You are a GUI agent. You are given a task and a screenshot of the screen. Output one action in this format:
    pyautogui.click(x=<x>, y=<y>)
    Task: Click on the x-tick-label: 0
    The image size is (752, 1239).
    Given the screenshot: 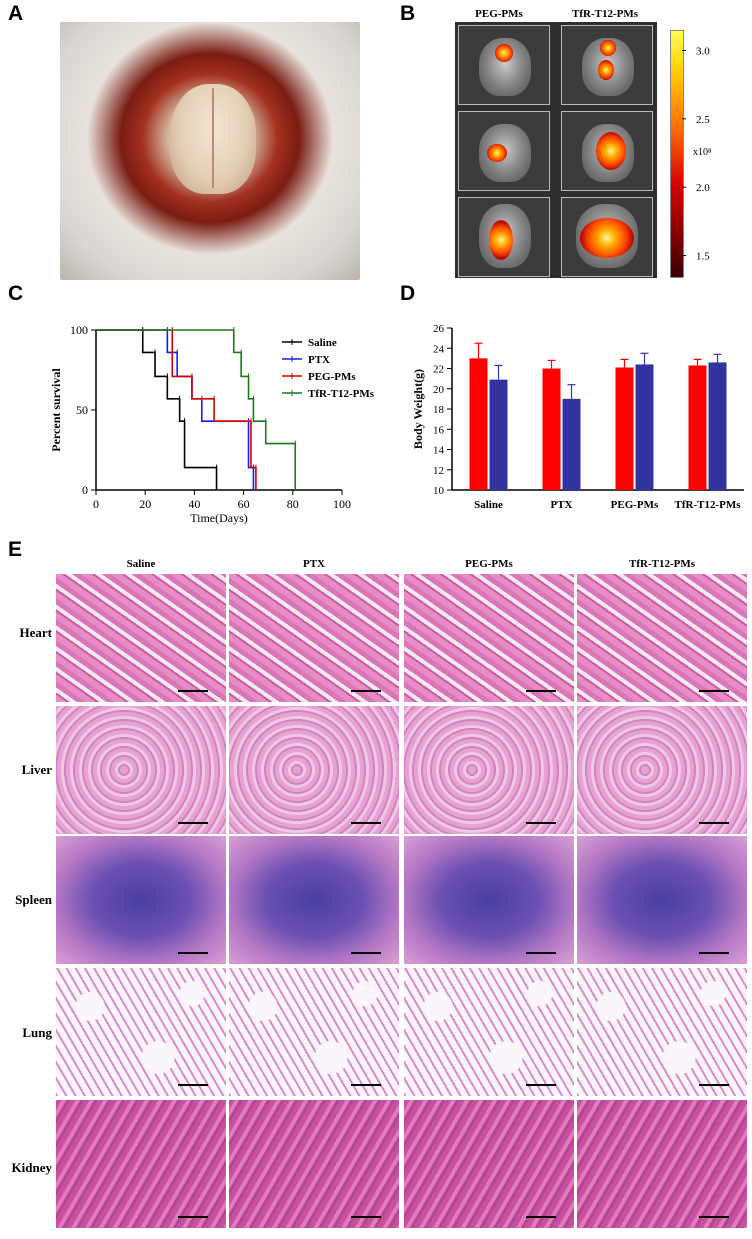 What is the action you would take?
    pyautogui.click(x=96, y=504)
    